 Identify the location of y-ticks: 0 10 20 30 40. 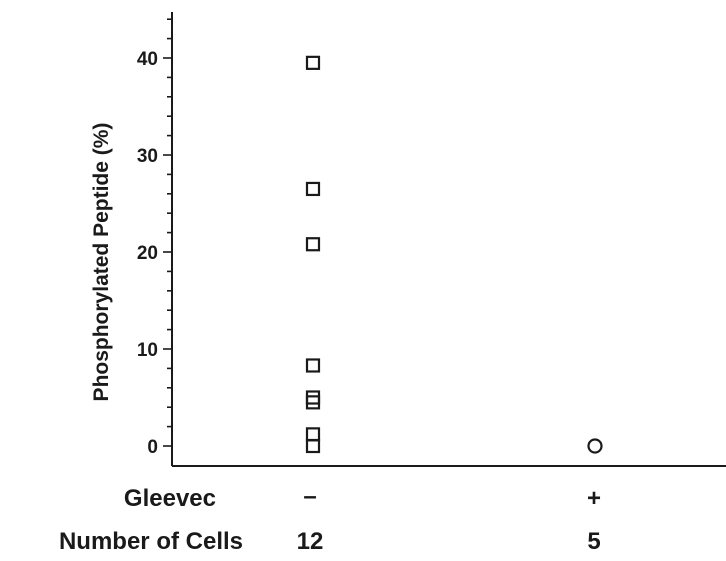
(154, 238).